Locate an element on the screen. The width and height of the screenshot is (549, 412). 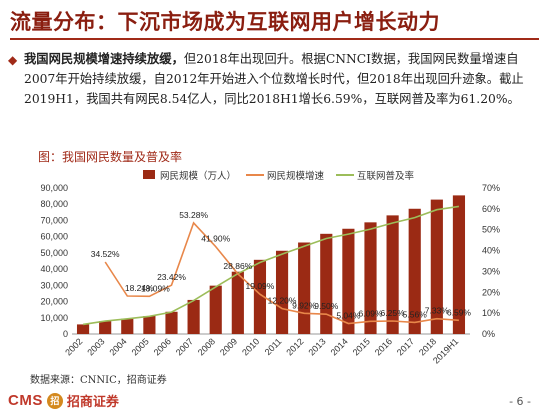
growth-label-2009: 28.86% is located at coordinates (237, 266).